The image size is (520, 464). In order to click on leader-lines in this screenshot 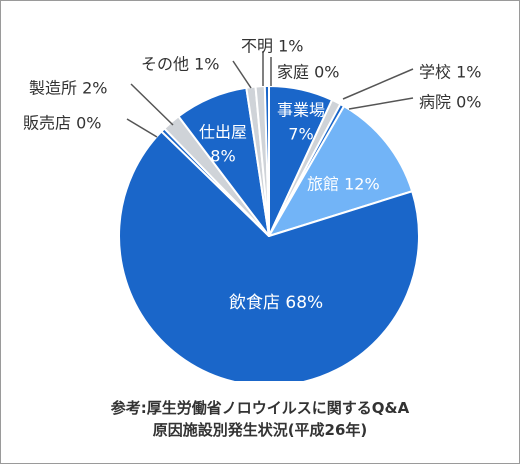, I will do `click(270, 94)`.